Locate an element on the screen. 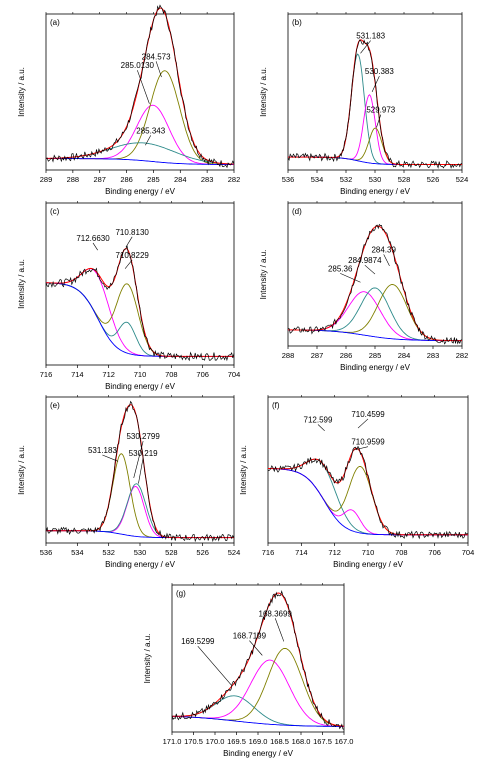  peak-annotation: 712.599 is located at coordinates (318, 419).